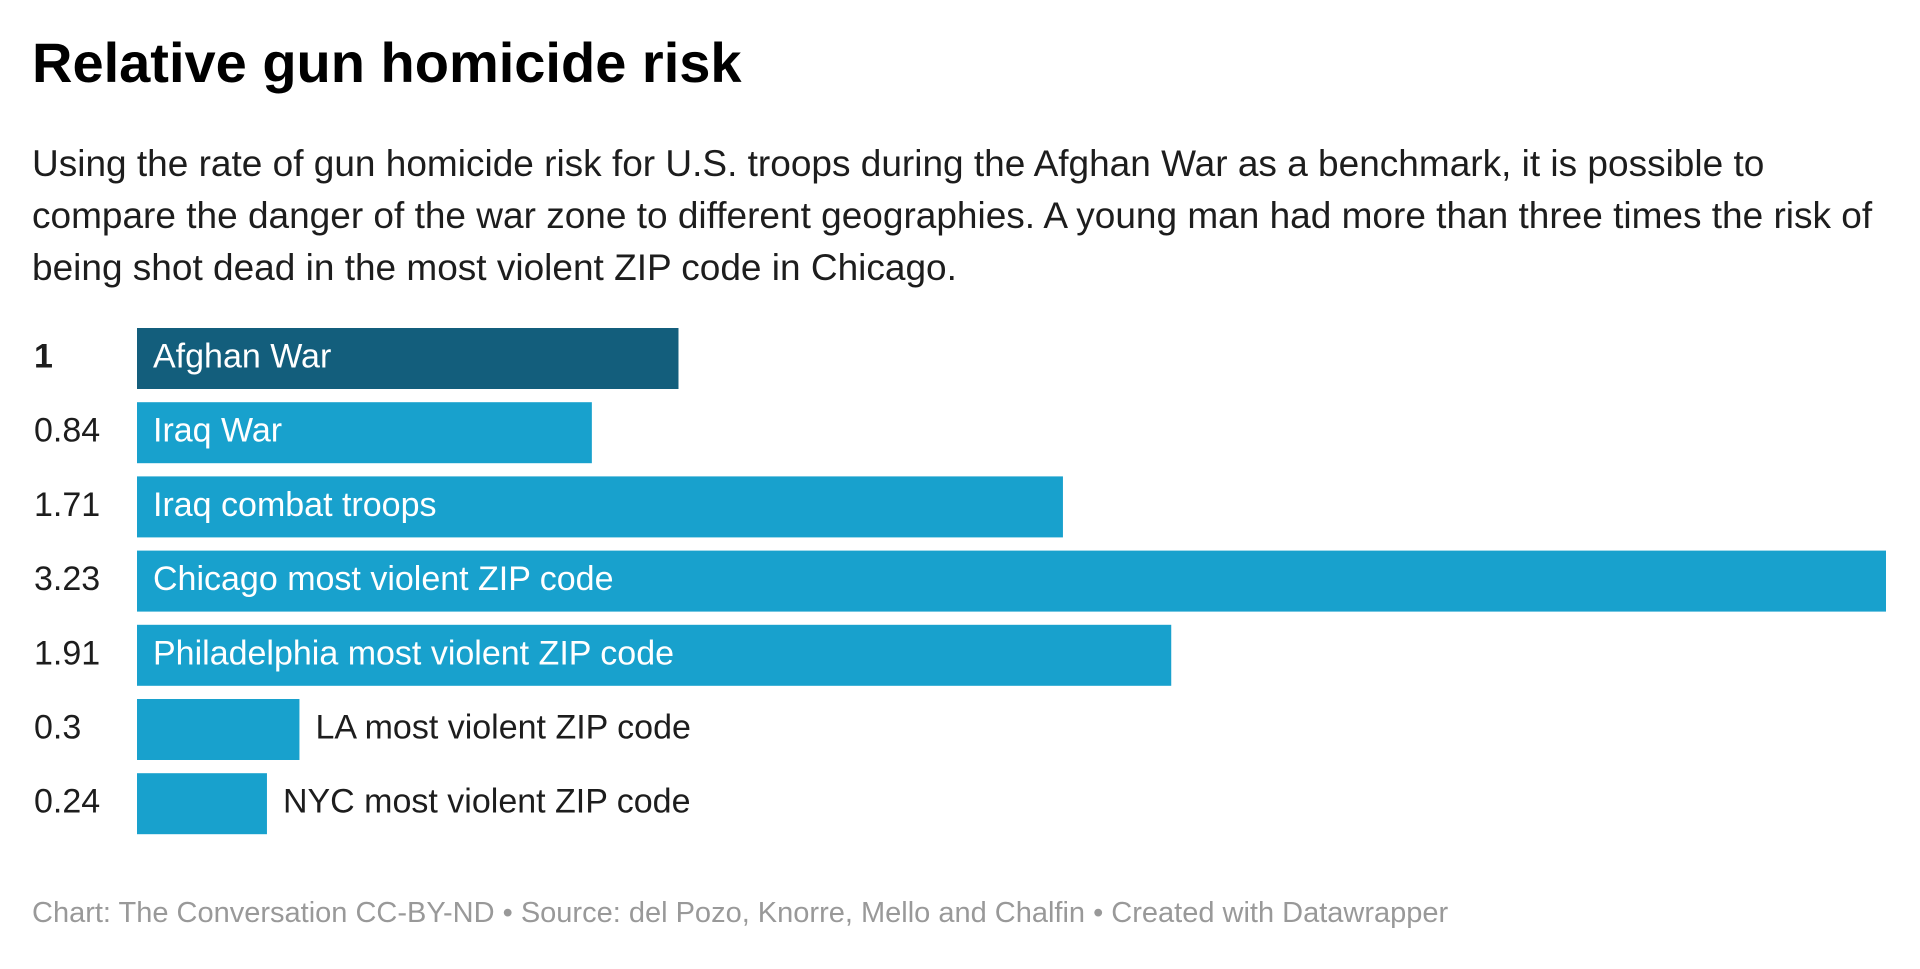 This screenshot has height=969, width=1920. I want to click on value-label: 0.24, so click(67, 802).